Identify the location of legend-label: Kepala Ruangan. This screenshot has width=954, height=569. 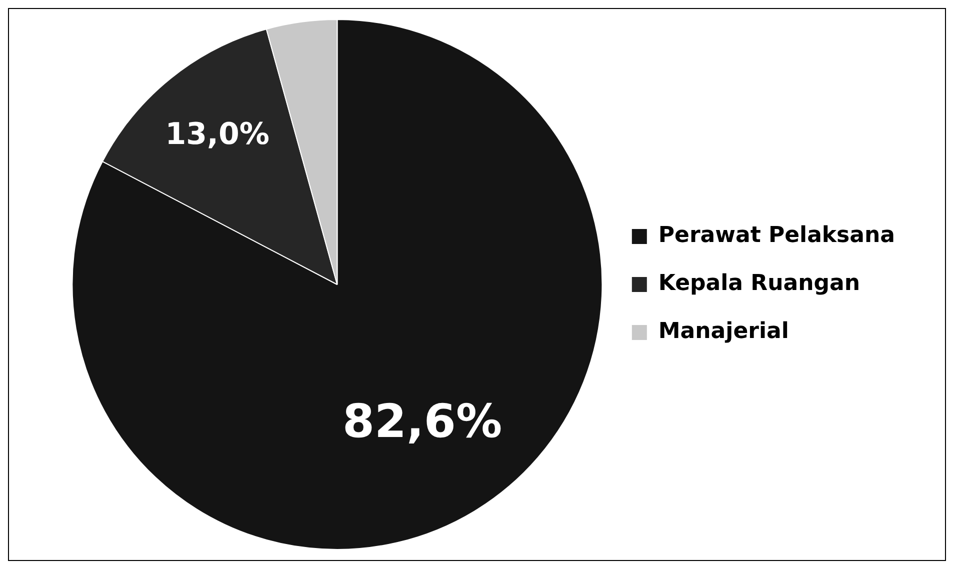
(759, 283).